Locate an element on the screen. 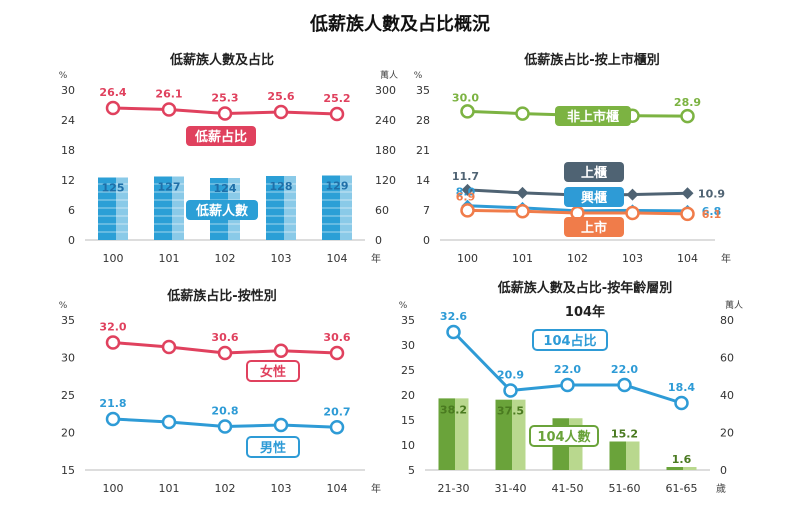 The height and width of the screenshot is (525, 800). legend-series-label: 興櫃 is located at coordinates (594, 198).